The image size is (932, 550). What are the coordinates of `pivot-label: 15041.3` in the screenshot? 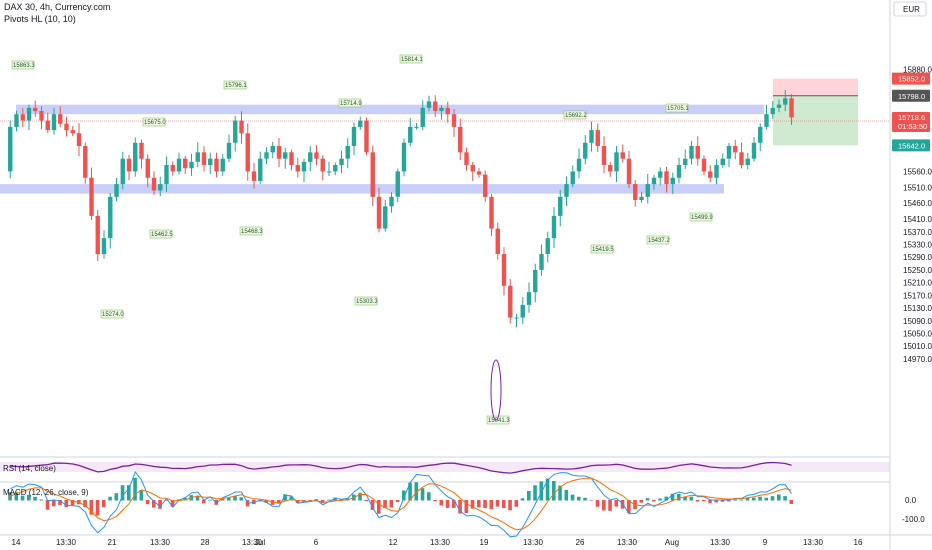 It's located at (498, 420).